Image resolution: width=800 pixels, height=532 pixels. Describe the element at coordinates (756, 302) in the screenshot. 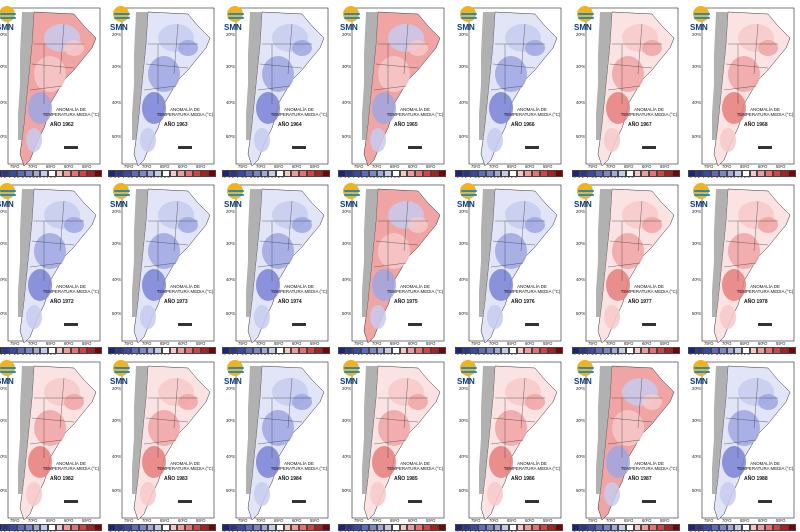

I see `year-label: AÑO 1978` at that location.